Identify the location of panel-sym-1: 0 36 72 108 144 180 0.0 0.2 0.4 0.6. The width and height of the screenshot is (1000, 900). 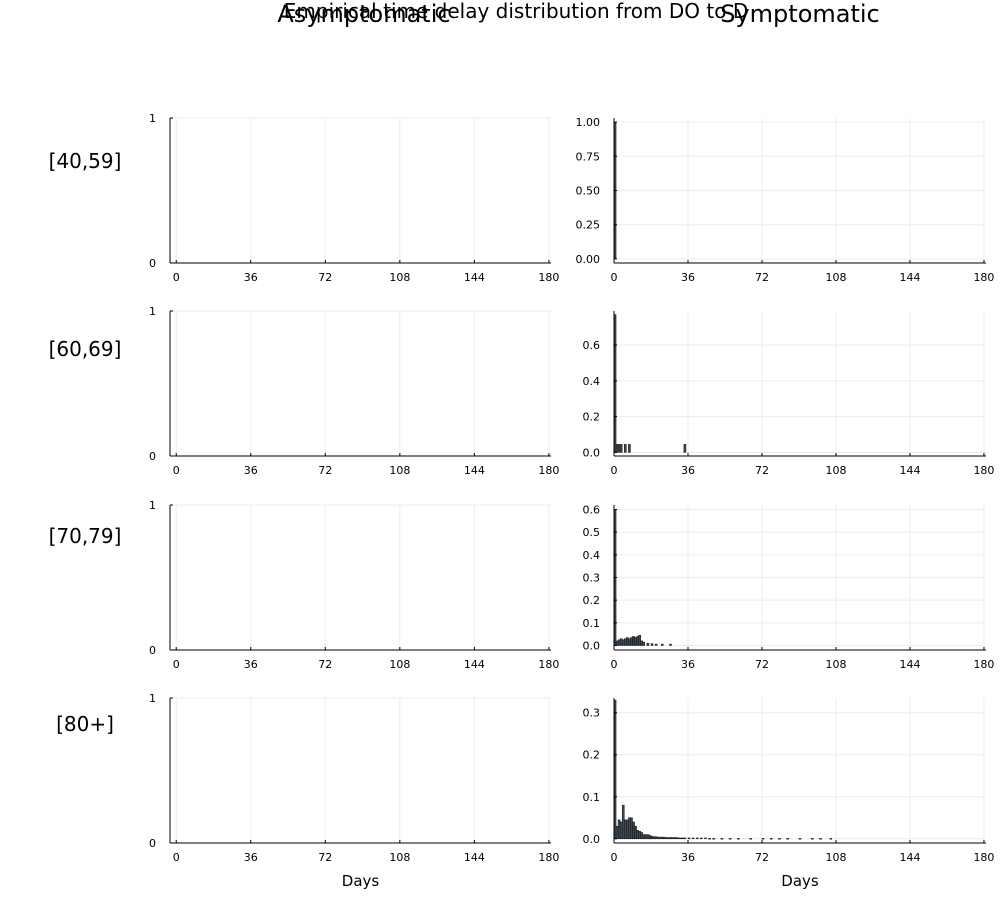
(788, 394).